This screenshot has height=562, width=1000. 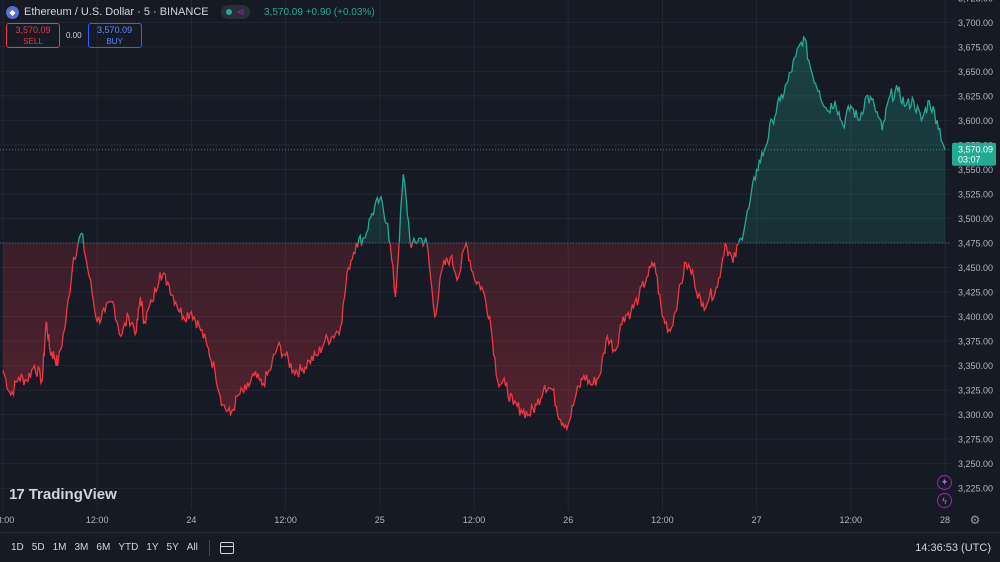 I want to click on range-5y: 5Y, so click(x=172, y=547).